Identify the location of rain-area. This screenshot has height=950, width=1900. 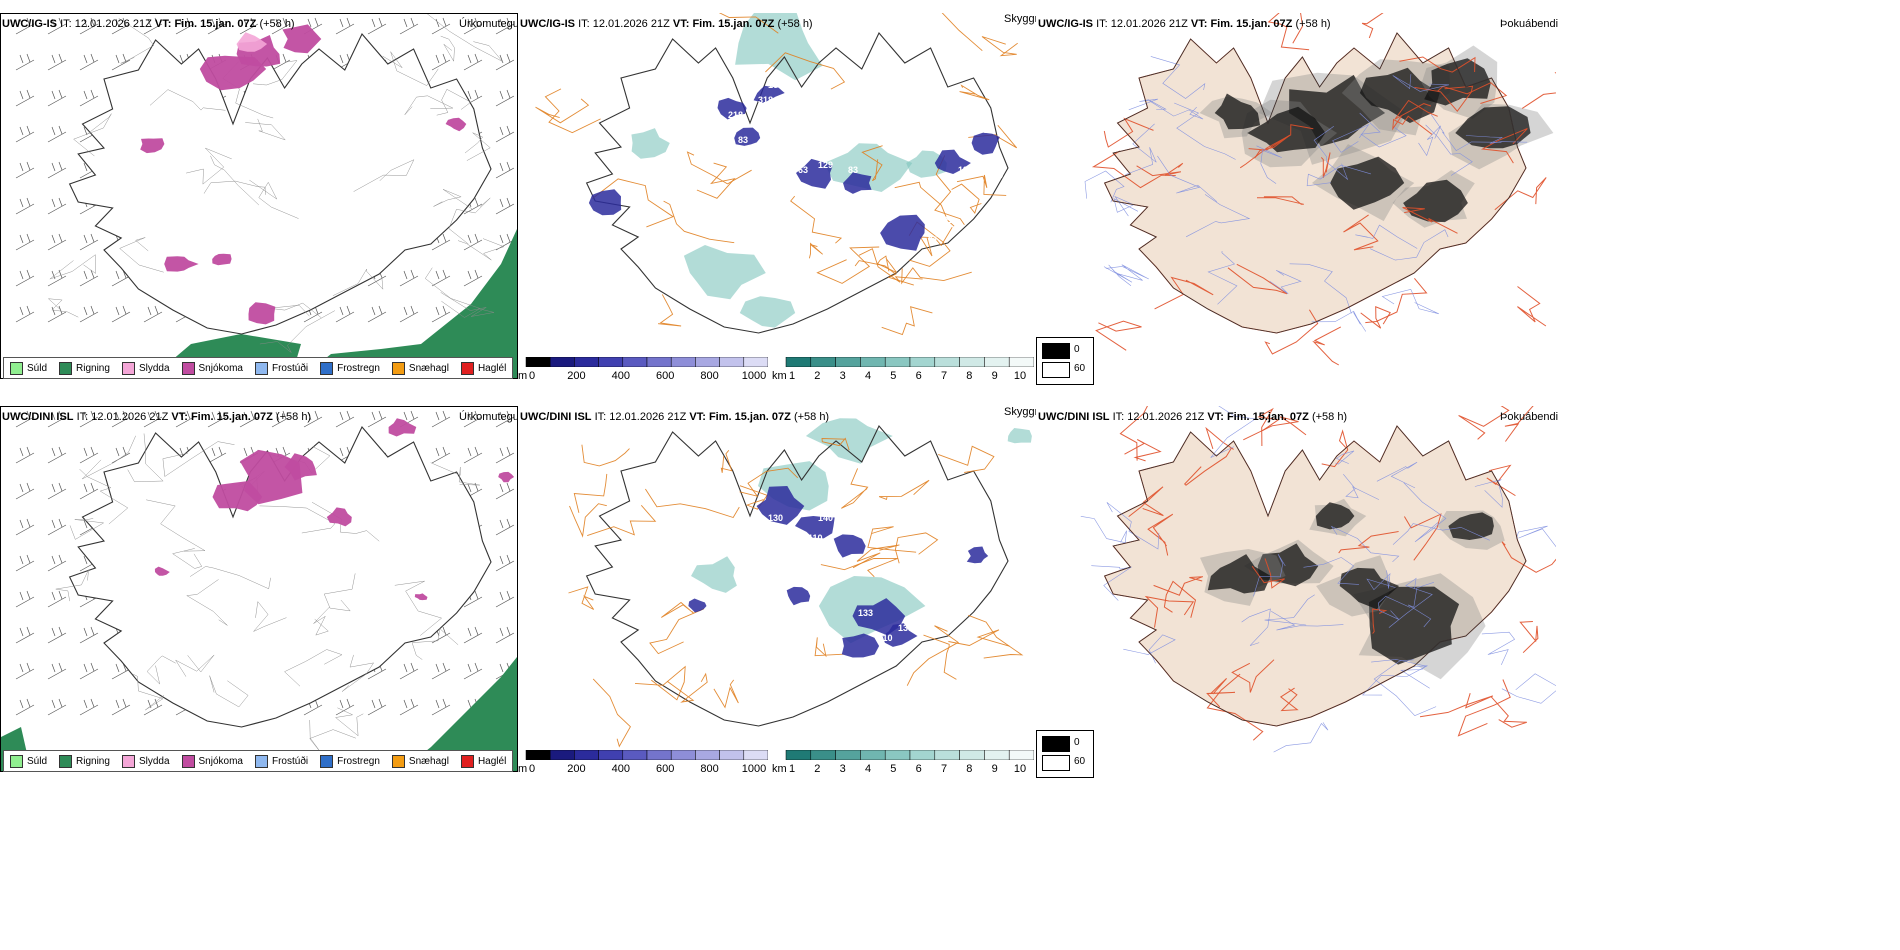
(409, 303).